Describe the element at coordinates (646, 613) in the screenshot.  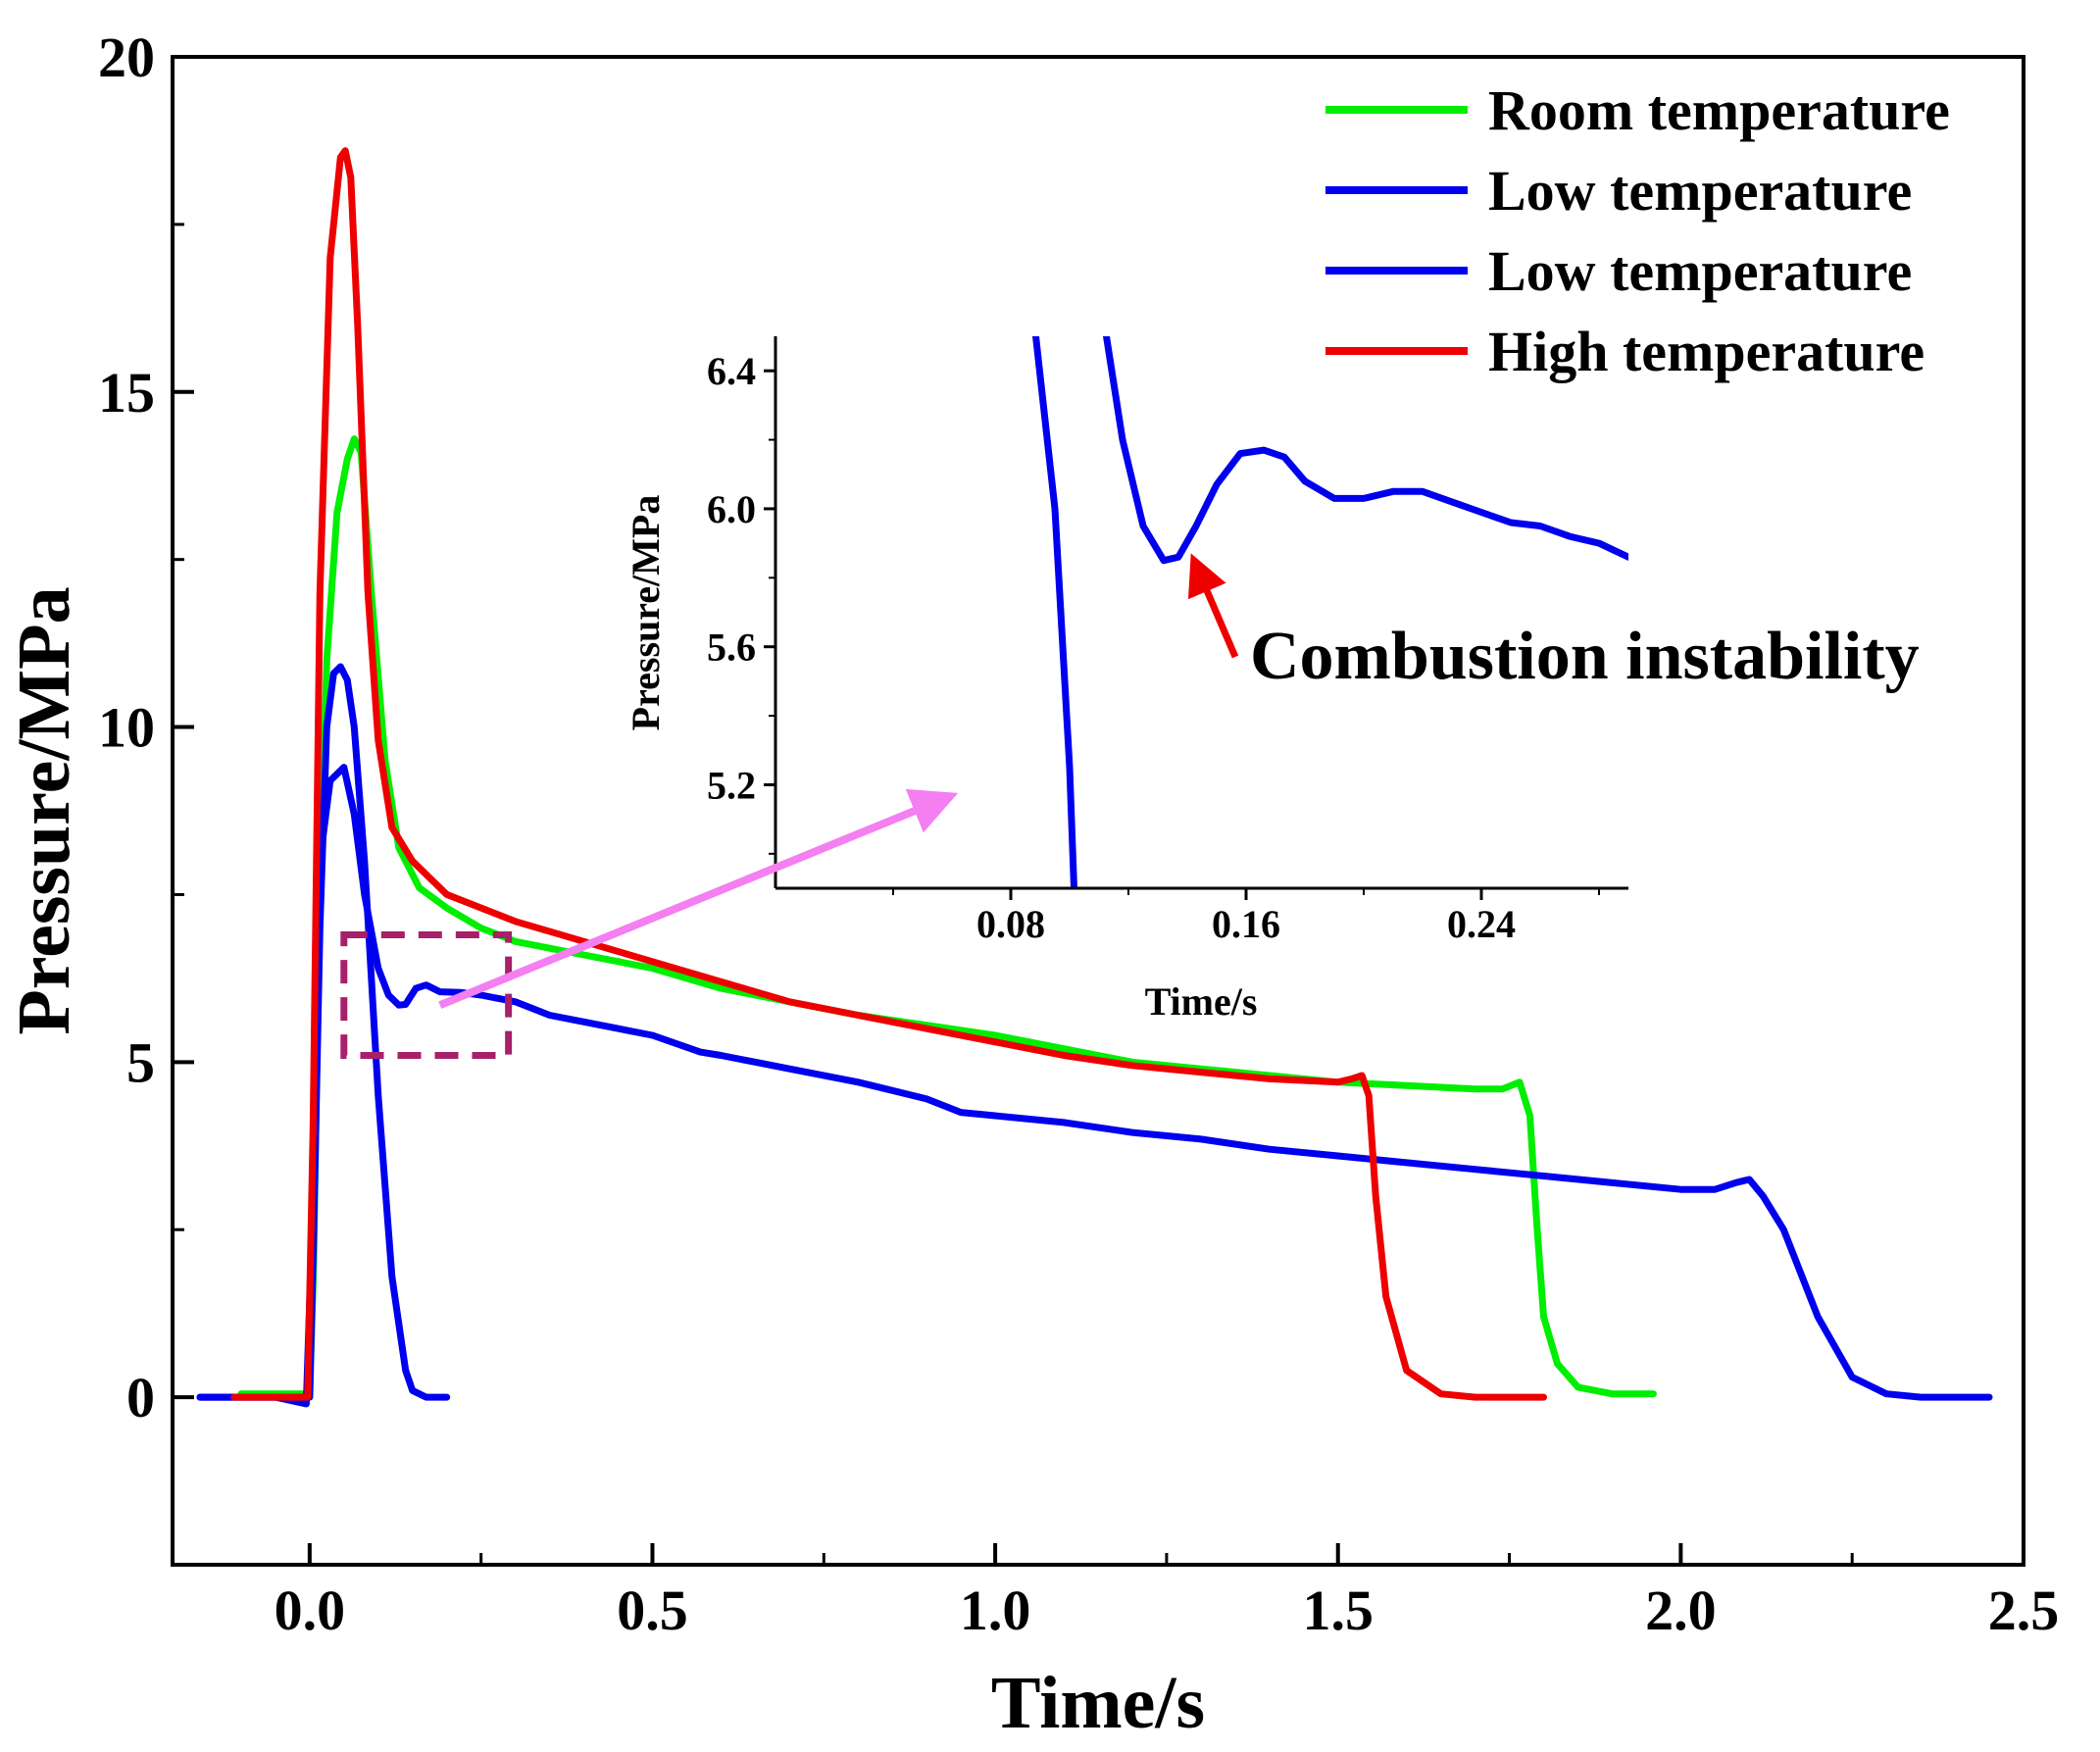
I see `inset-y-axis-label: Pressure/MPa` at that location.